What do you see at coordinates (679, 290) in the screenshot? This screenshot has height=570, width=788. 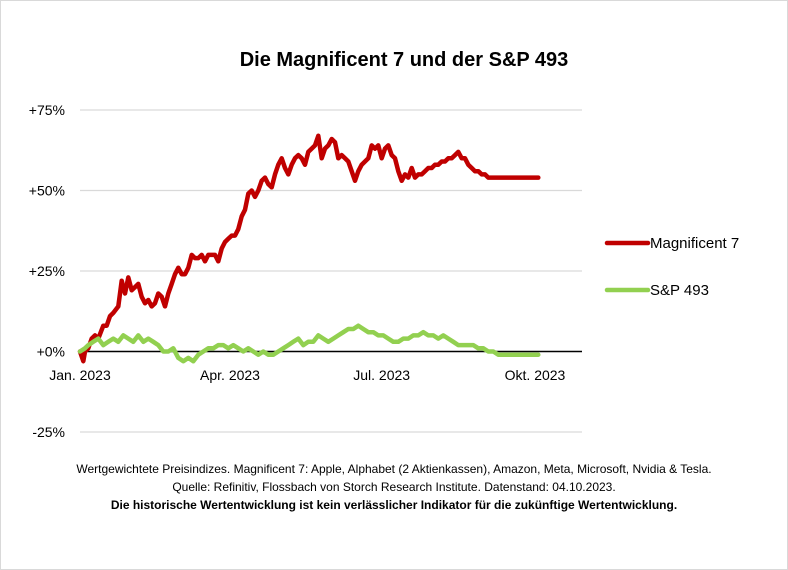 I see `legend-label: S&P 493` at bounding box center [679, 290].